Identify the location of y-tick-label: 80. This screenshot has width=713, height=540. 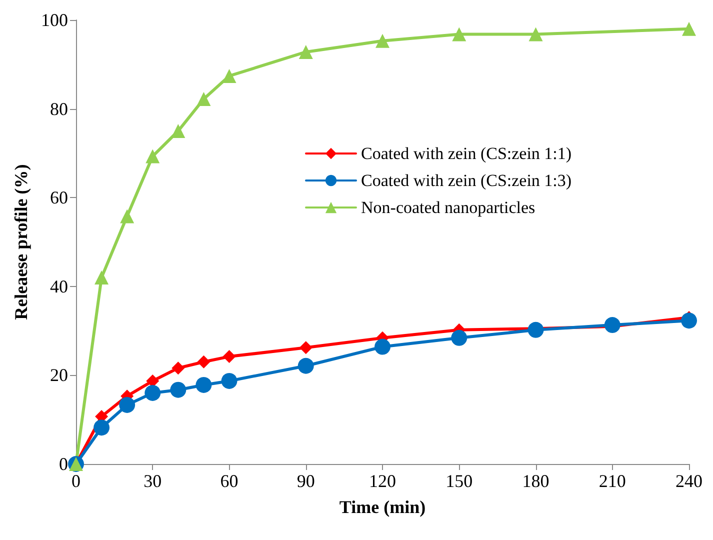
(59, 108).